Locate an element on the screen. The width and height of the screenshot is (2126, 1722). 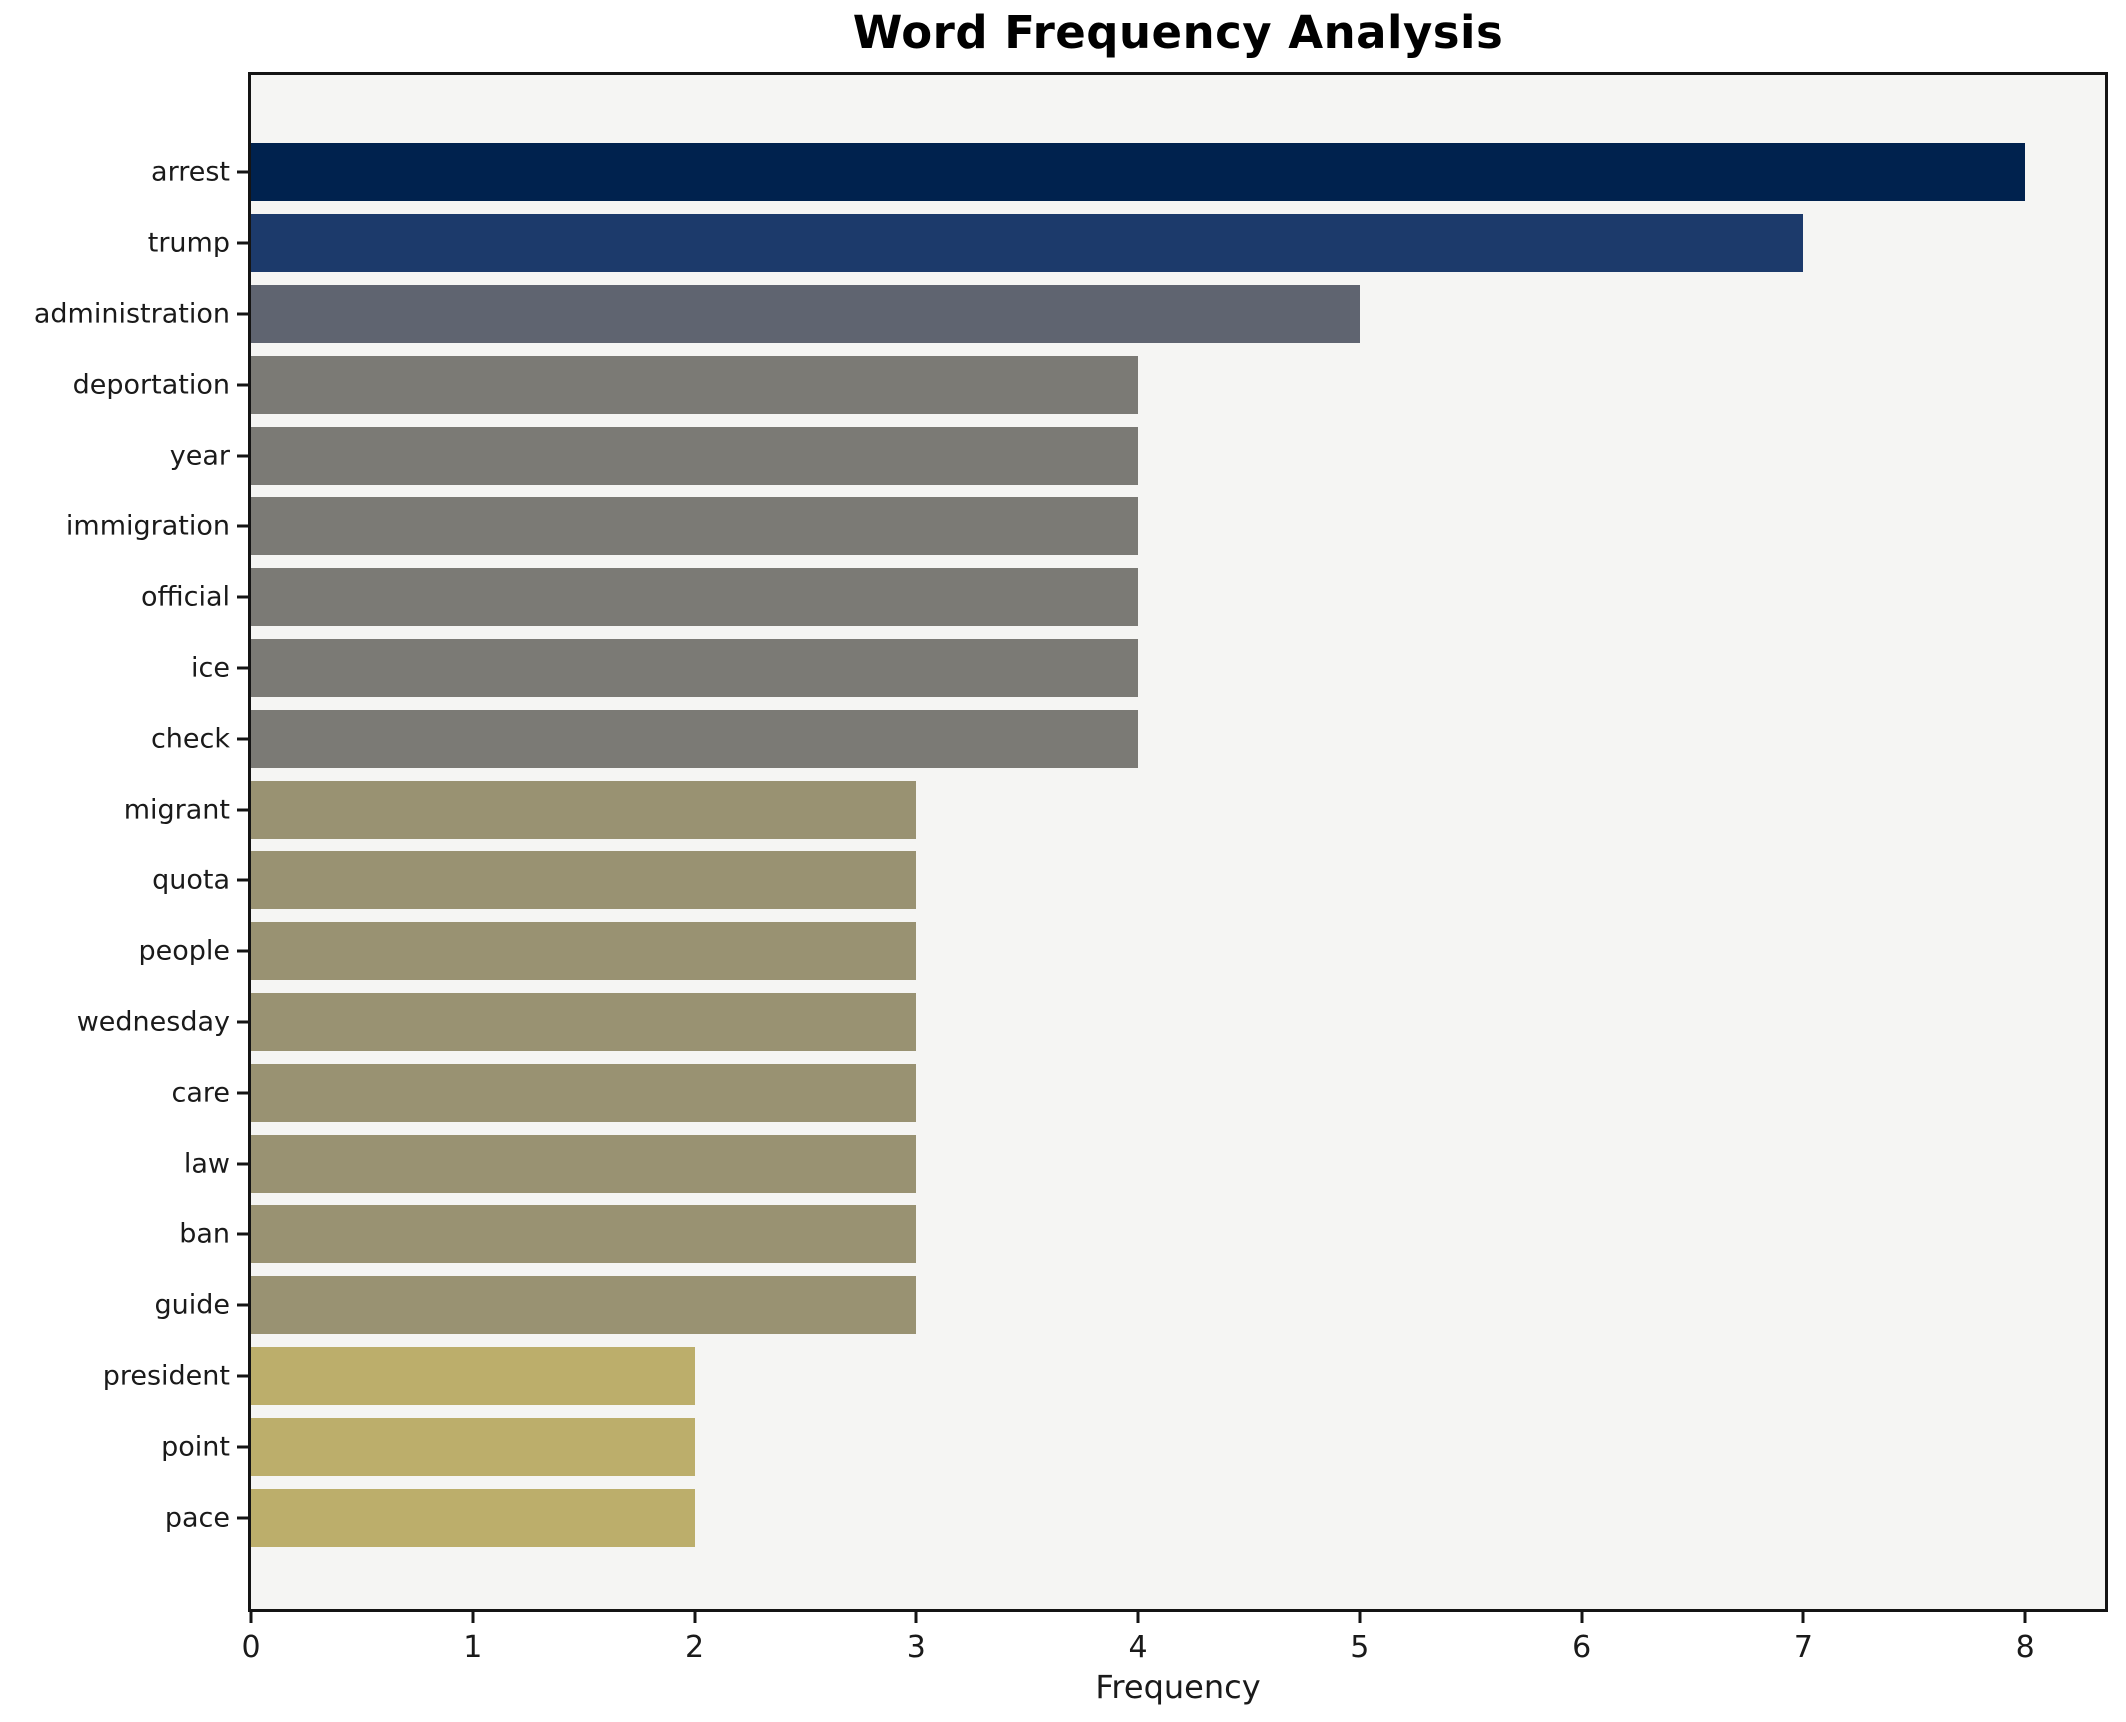
bar-wednesday is located at coordinates (584, 1022).